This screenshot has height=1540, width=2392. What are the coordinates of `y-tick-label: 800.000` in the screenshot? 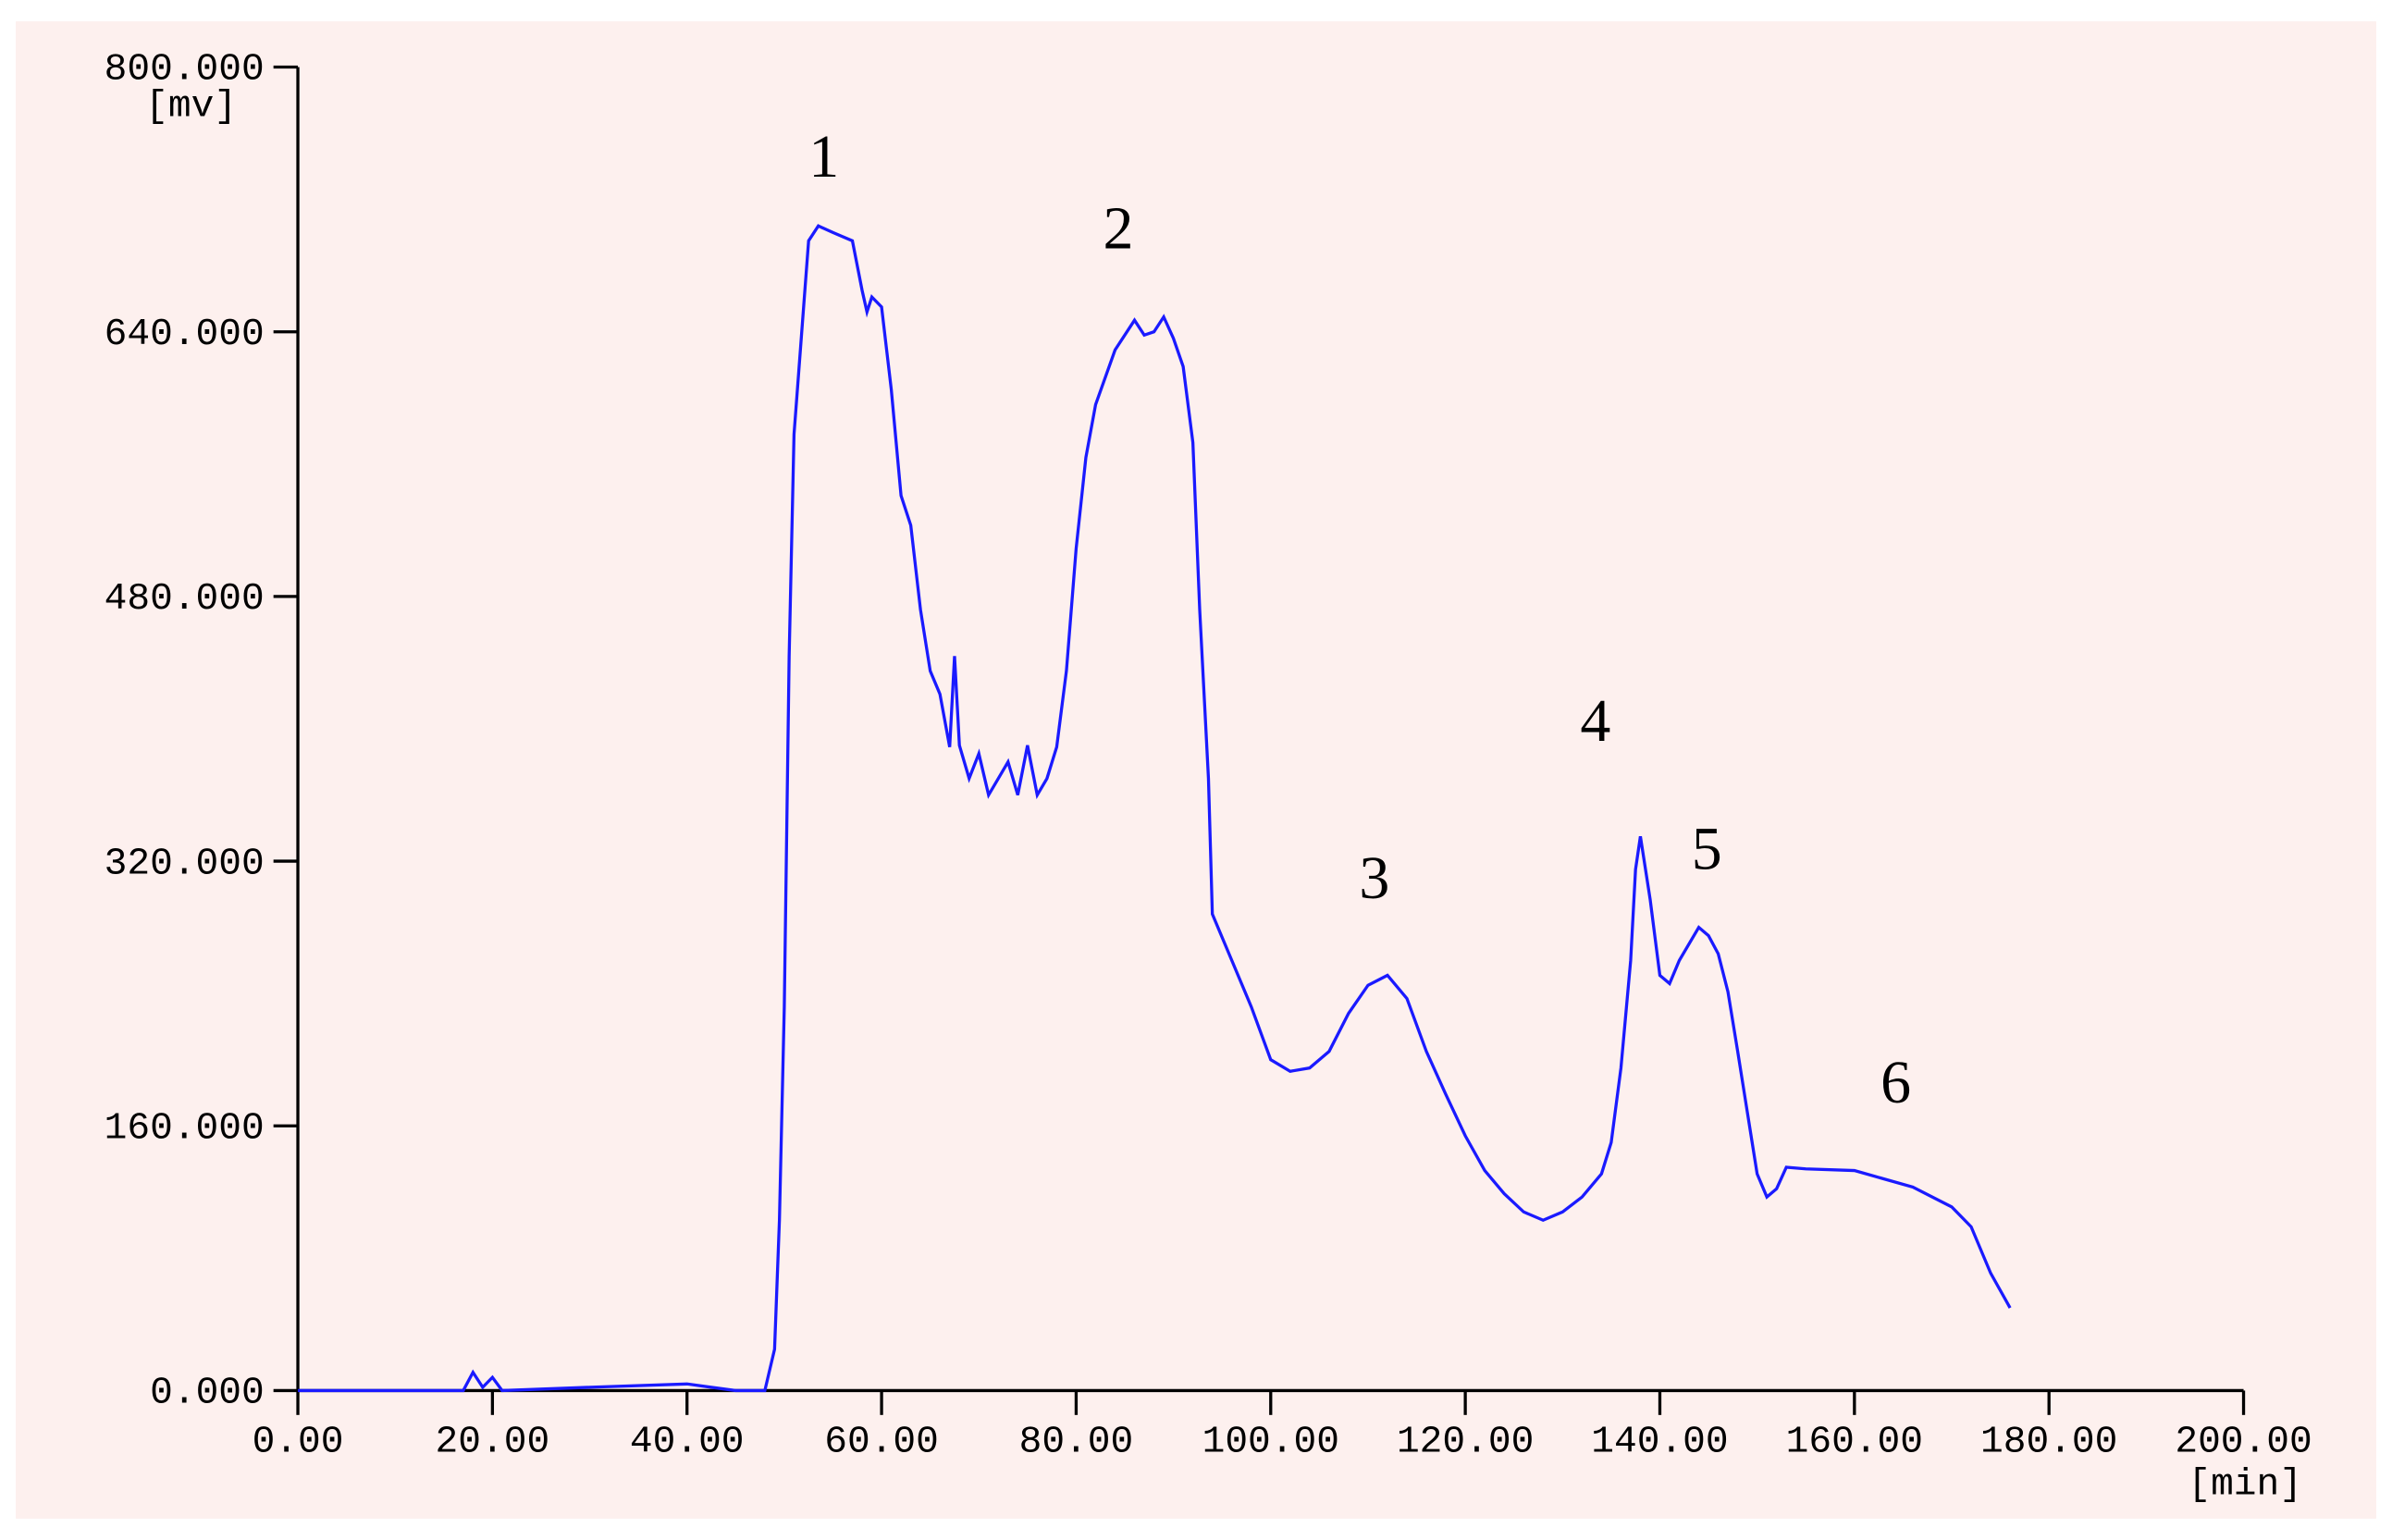 It's located at (185, 71).